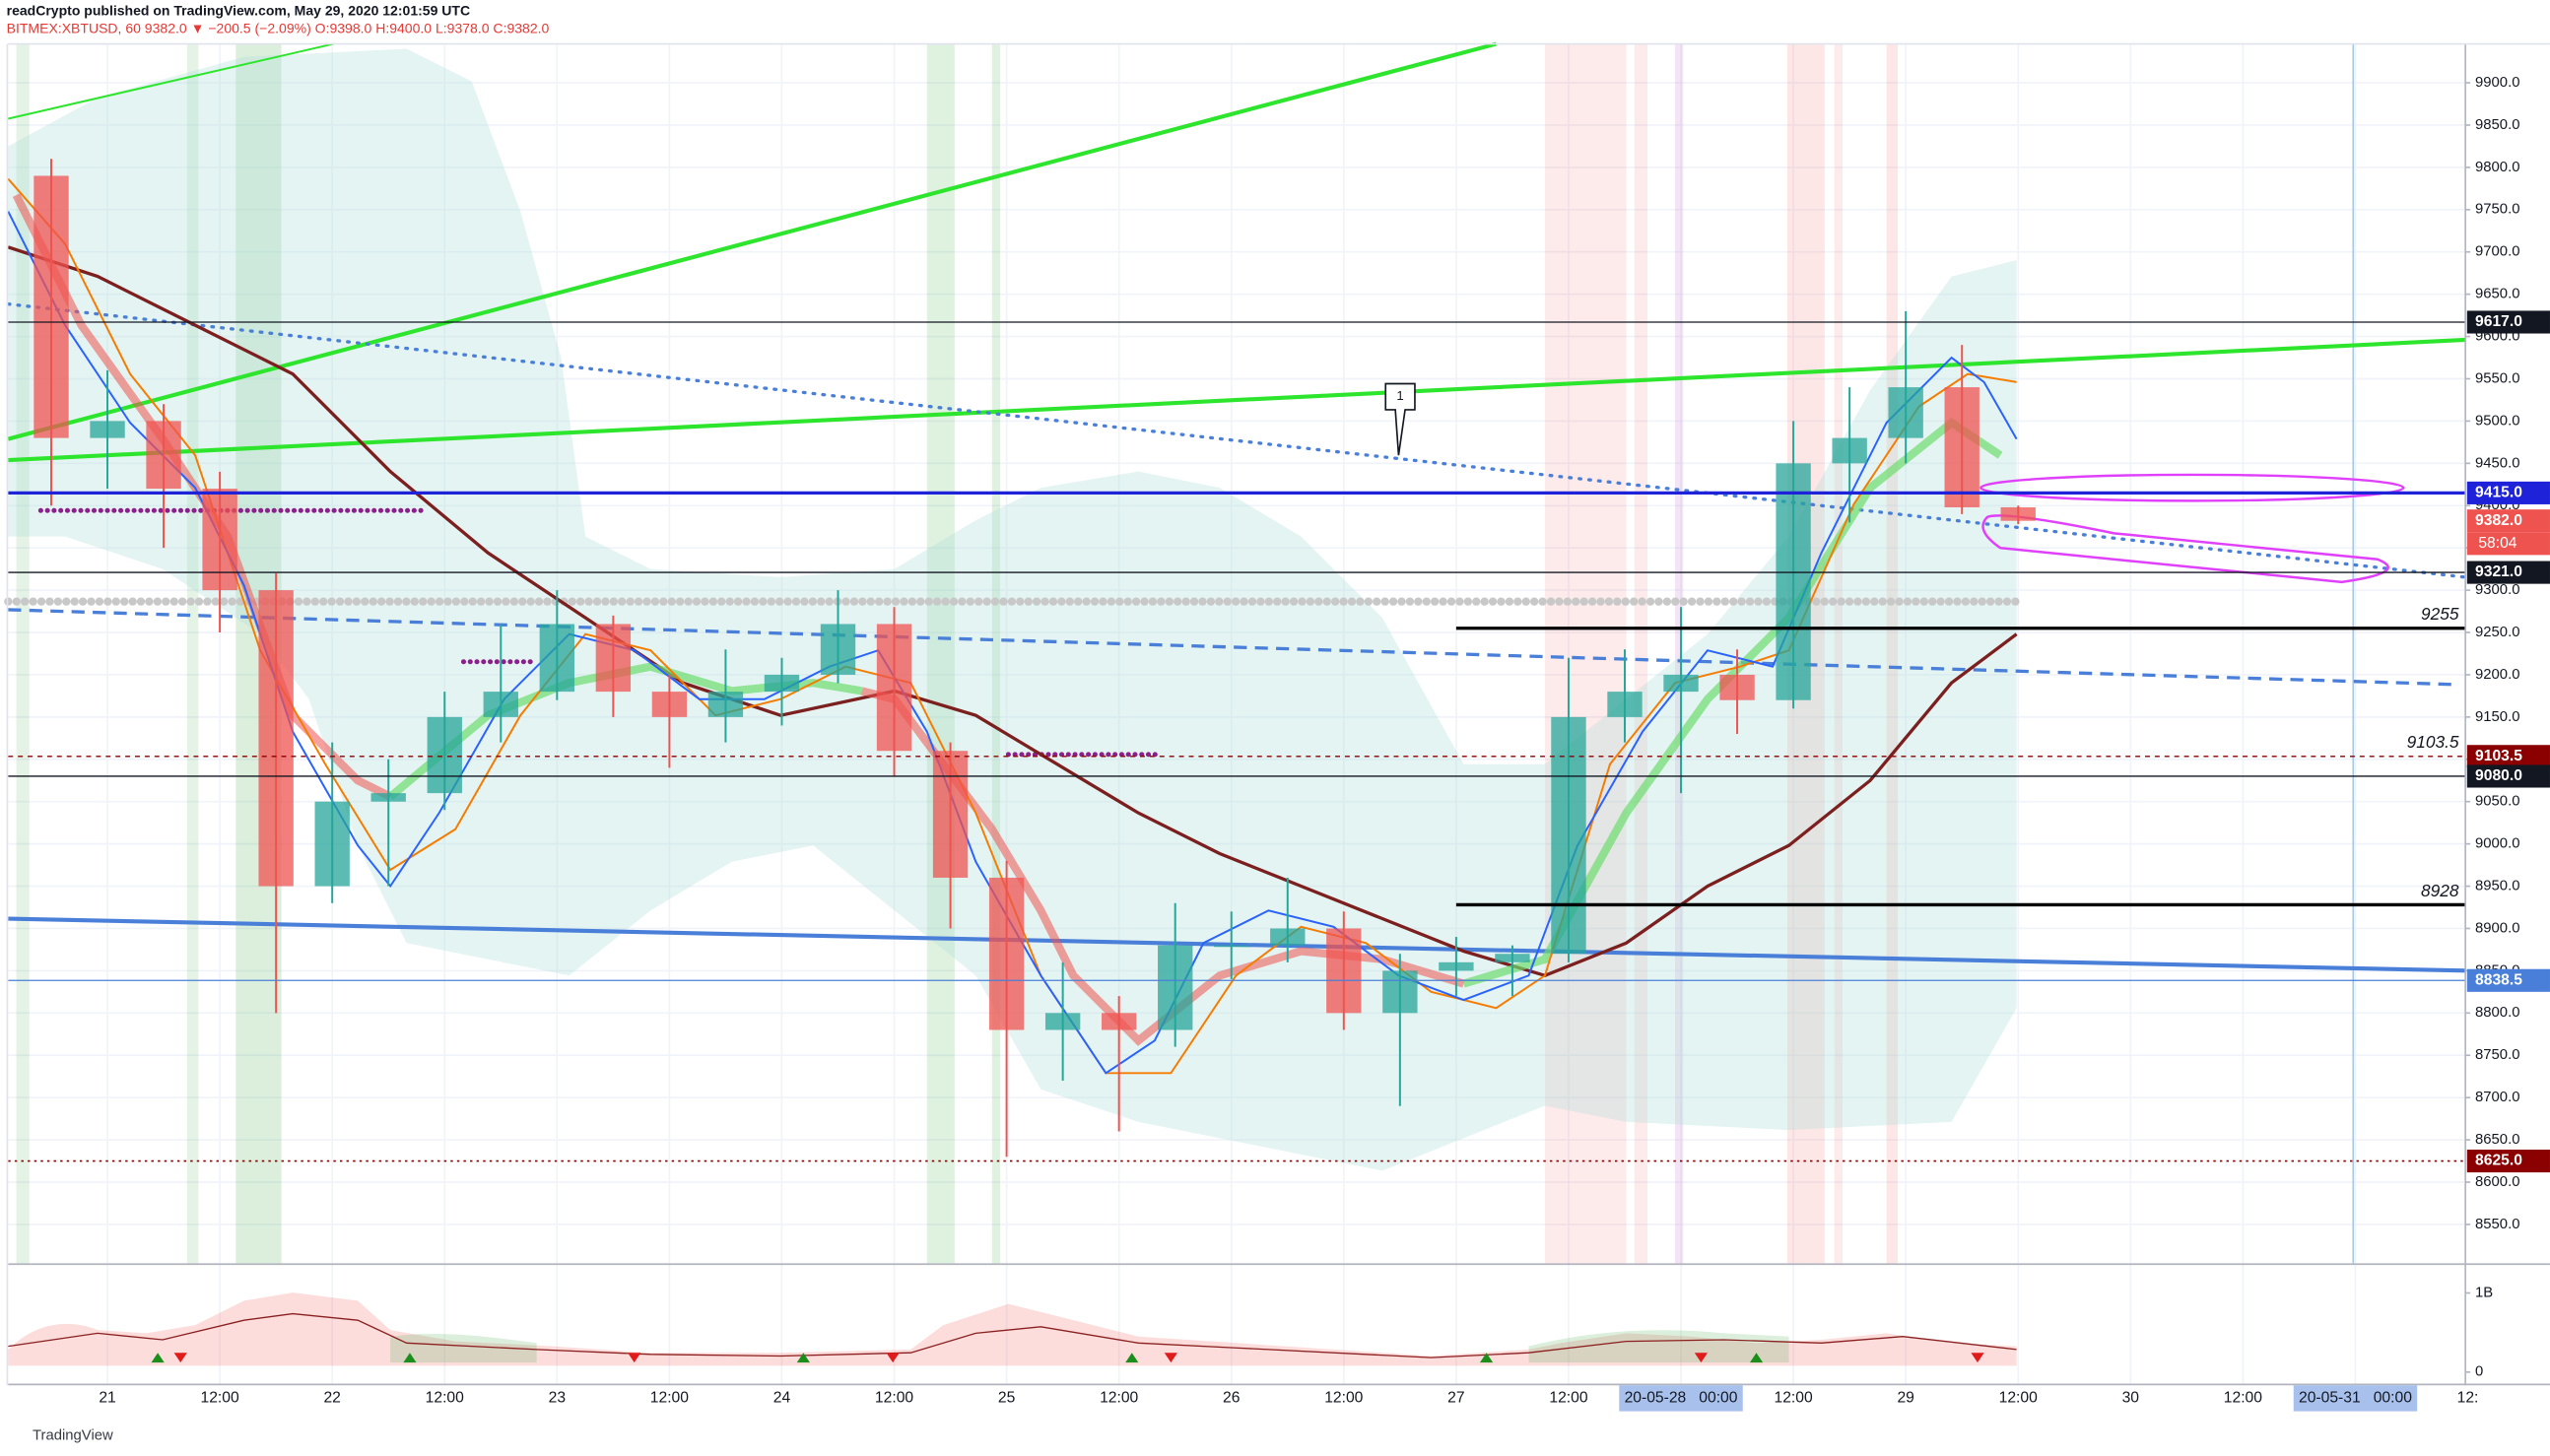 The image size is (2550, 1456). What do you see at coordinates (2440, 614) in the screenshot?
I see `level-label: 9255` at bounding box center [2440, 614].